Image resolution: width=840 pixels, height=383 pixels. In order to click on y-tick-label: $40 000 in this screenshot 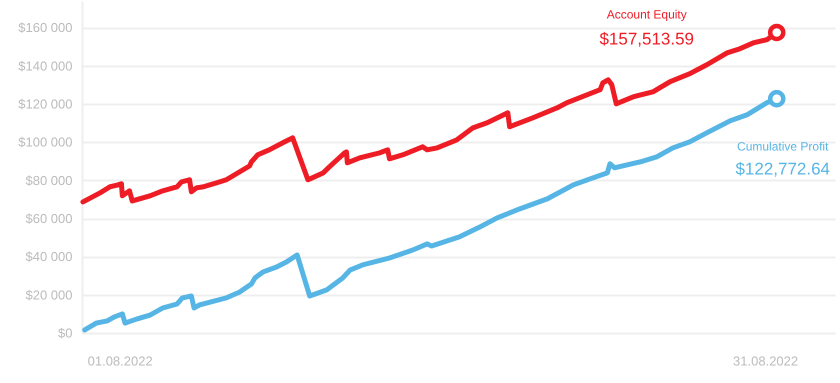, I will do `click(49, 256)`.